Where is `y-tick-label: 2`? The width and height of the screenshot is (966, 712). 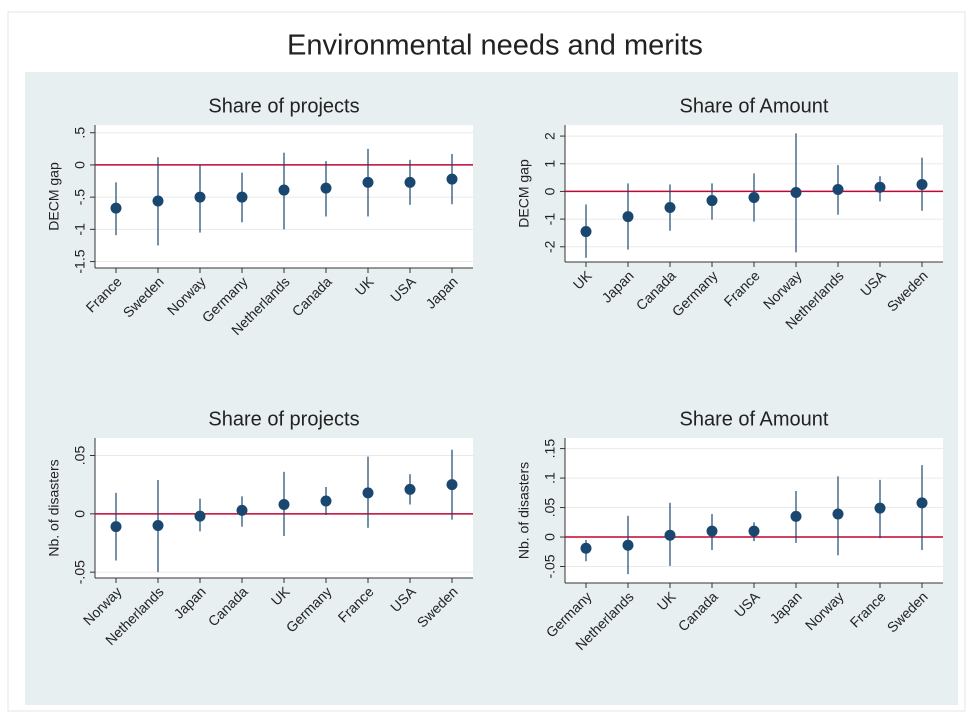 y-tick-label: 2 is located at coordinates (550, 136).